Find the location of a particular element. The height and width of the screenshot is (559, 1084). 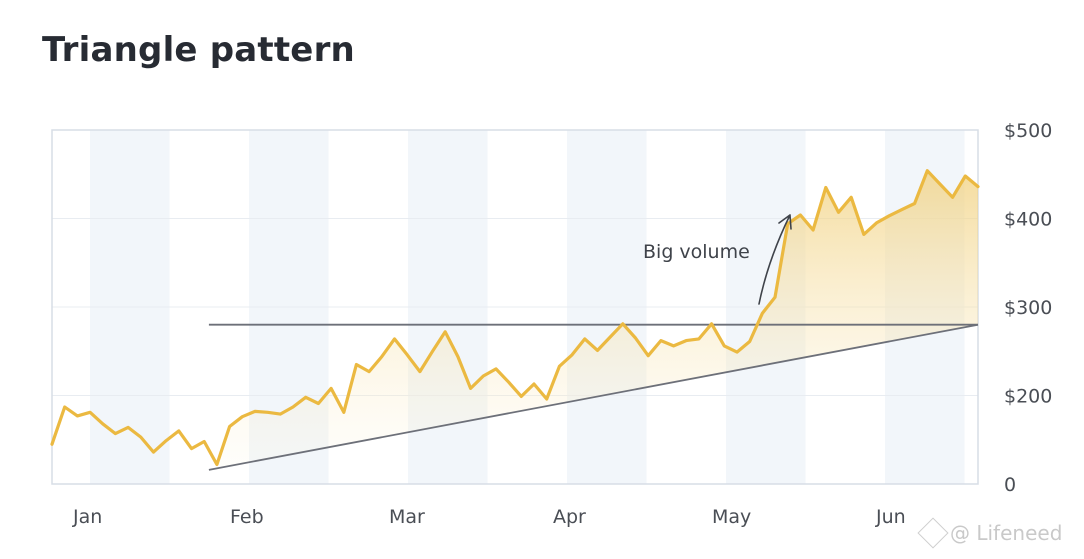

chart-title: Triangle pattern is located at coordinates (198, 50).